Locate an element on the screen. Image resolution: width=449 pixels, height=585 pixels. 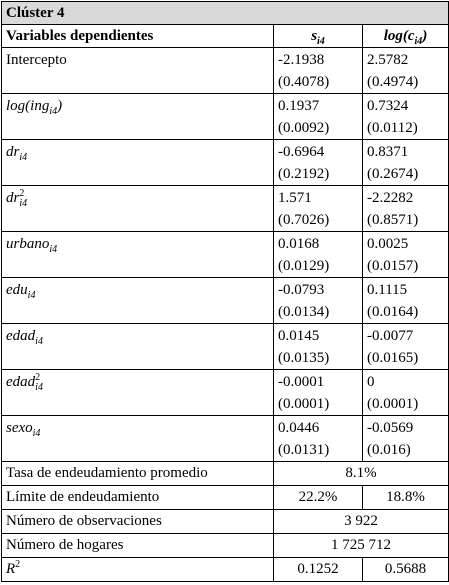
variable-cell: edui4 is located at coordinates (137, 300).